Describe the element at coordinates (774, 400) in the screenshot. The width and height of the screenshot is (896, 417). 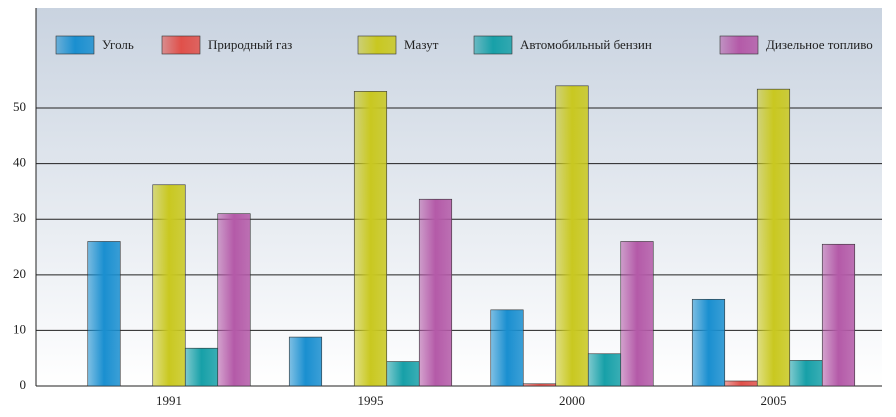
I see `x-tick-label: 2005` at that location.